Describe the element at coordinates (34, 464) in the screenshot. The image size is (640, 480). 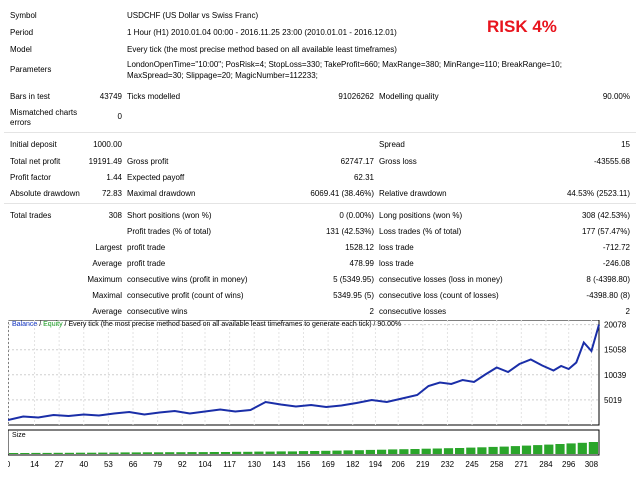
I see `x-tick-label: 14` at that location.